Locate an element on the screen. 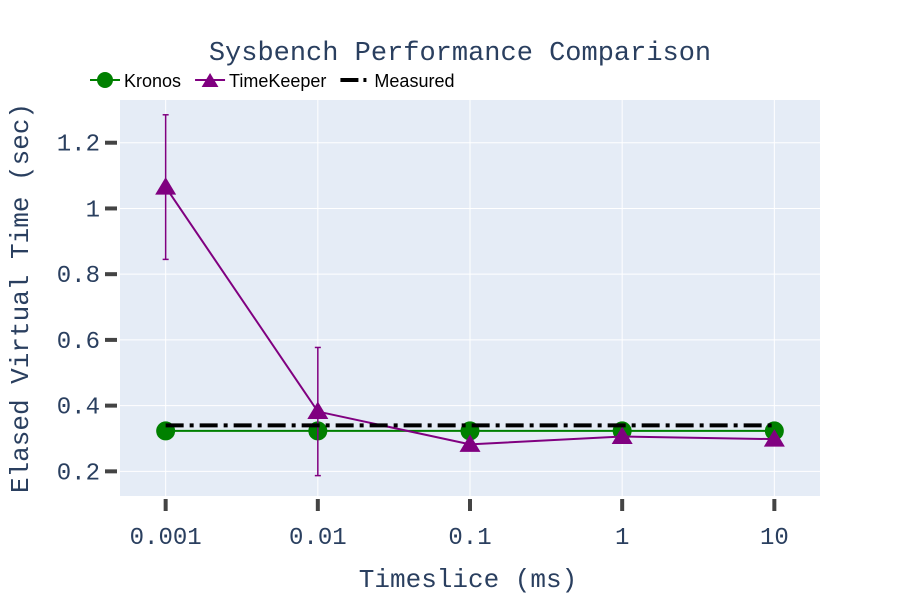 The height and width of the screenshot is (600, 900). legend-item-measured: Measured is located at coordinates (397, 81).